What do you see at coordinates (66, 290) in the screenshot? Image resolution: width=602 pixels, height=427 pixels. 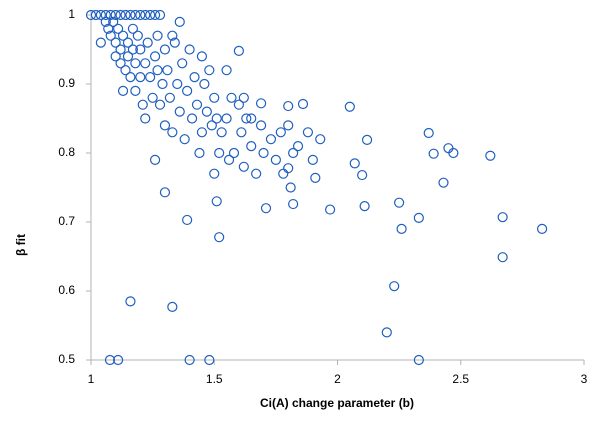 I see `y-tick-label: 0.6` at bounding box center [66, 290].